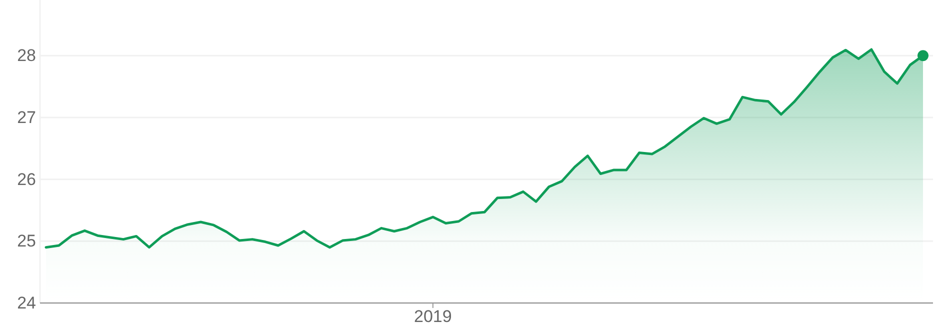 This screenshot has width=937, height=329. I want to click on y-tick-label: 28, so click(26, 56).